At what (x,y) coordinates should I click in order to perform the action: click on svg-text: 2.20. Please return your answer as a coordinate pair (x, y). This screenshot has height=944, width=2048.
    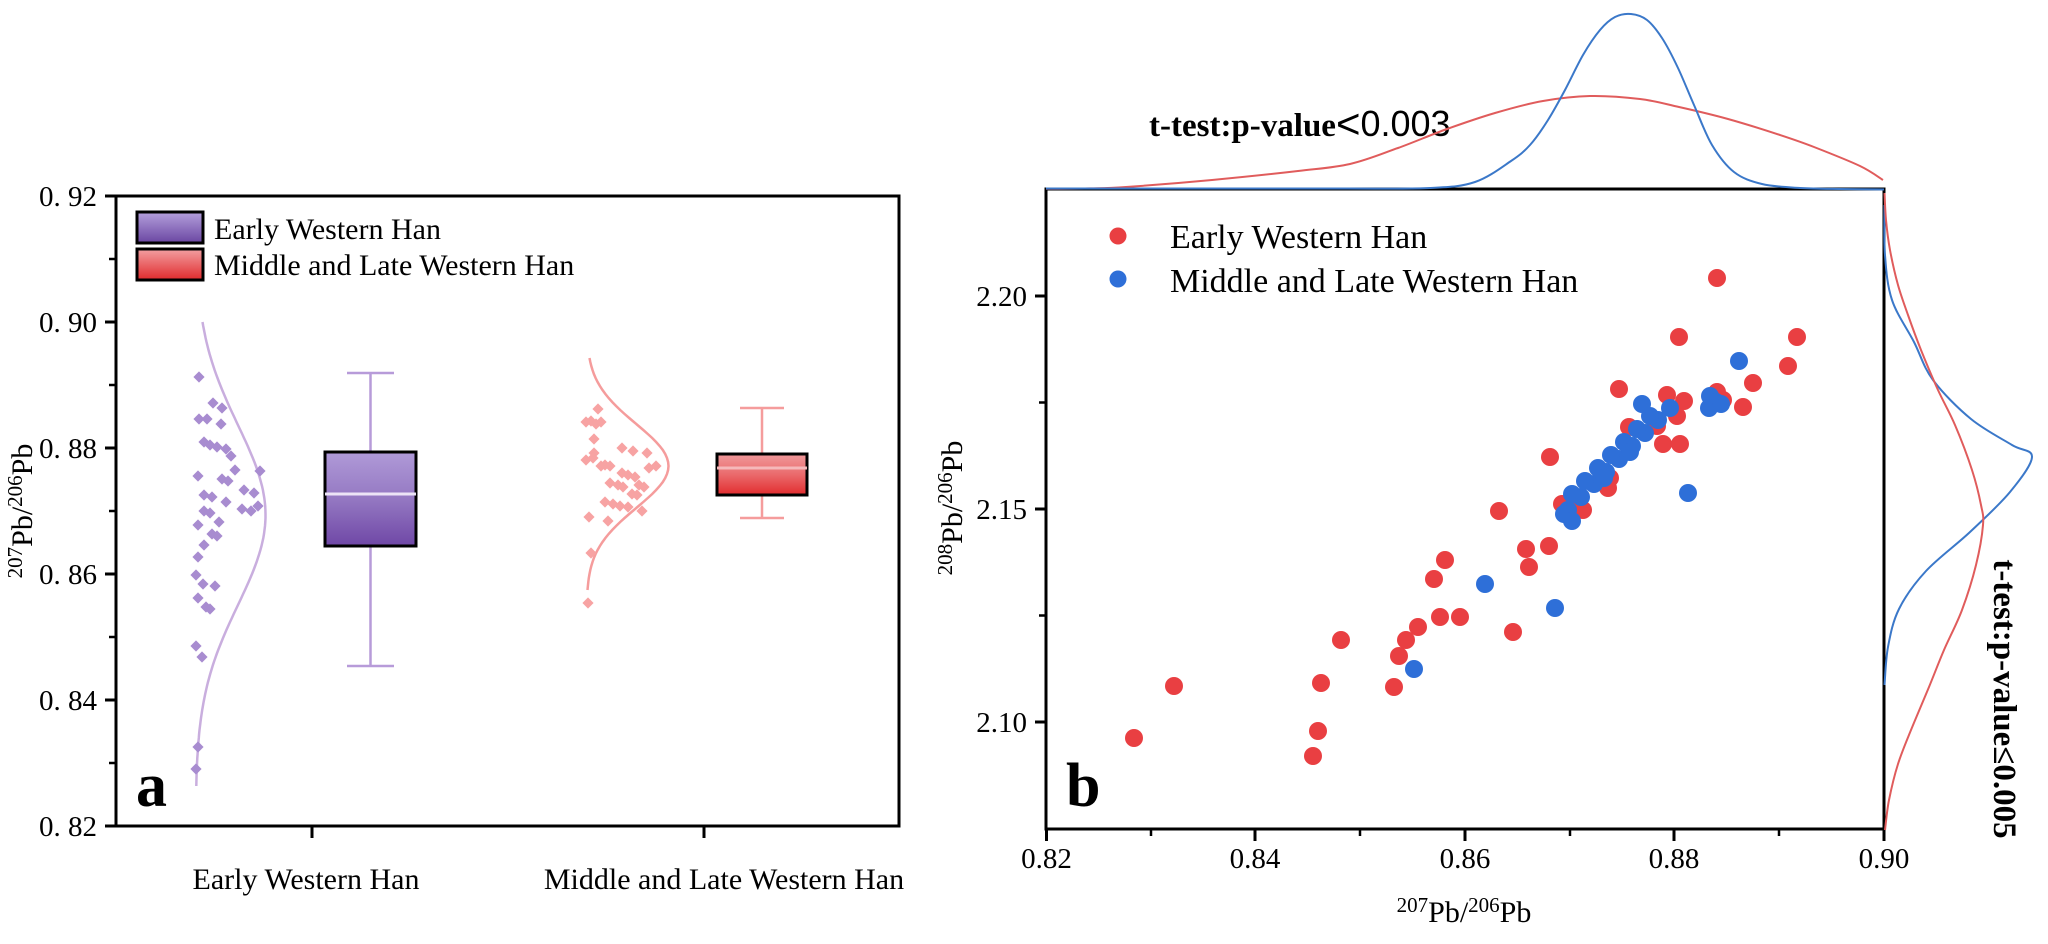
    Looking at the image, I should click on (1001, 297).